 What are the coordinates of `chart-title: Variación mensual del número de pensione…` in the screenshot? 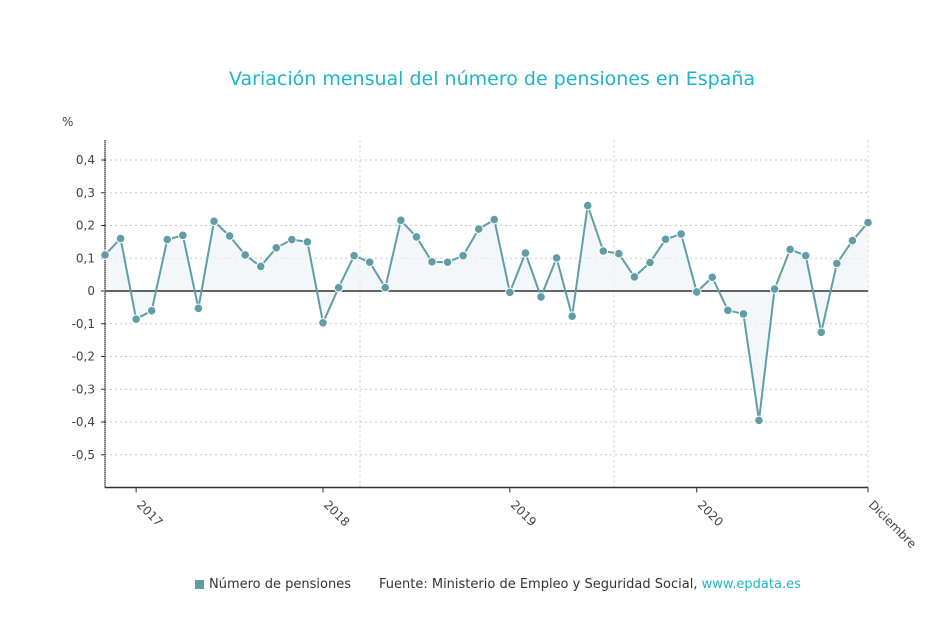 It's located at (492, 79).